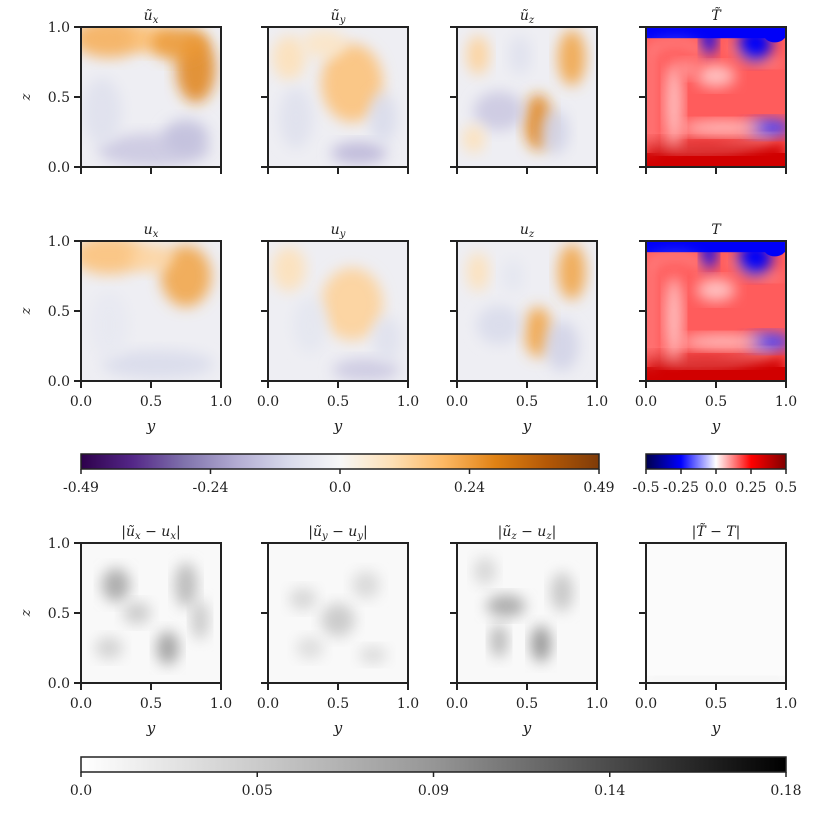  I want to click on heatmap-panel: uz​ 0.0 0.5 1.0 y, so click(527, 328).